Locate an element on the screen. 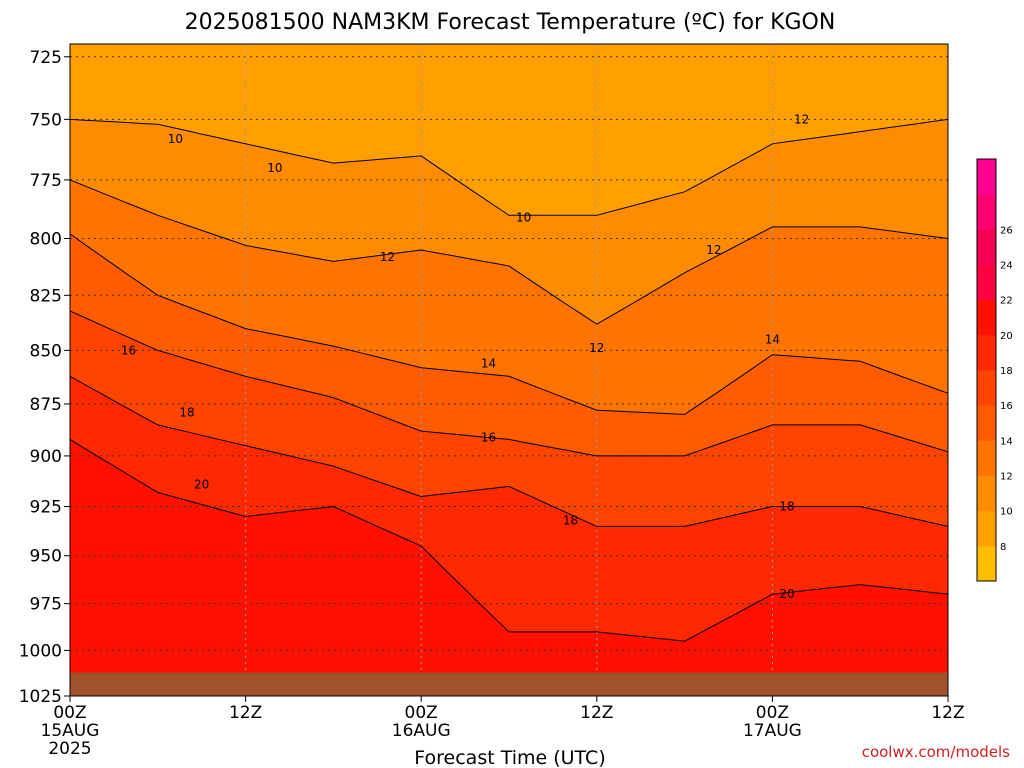 This screenshot has height=768, width=1024. y-tick-label: 1000 is located at coordinates (40, 651).